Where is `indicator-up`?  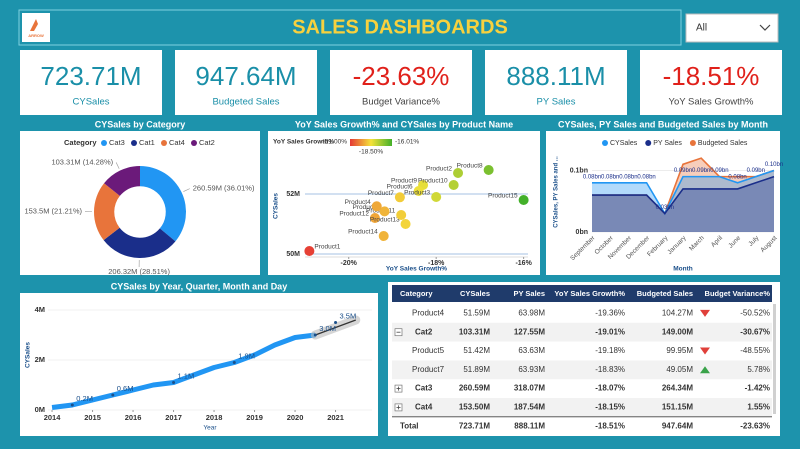
indicator-up is located at coordinates (705, 370).